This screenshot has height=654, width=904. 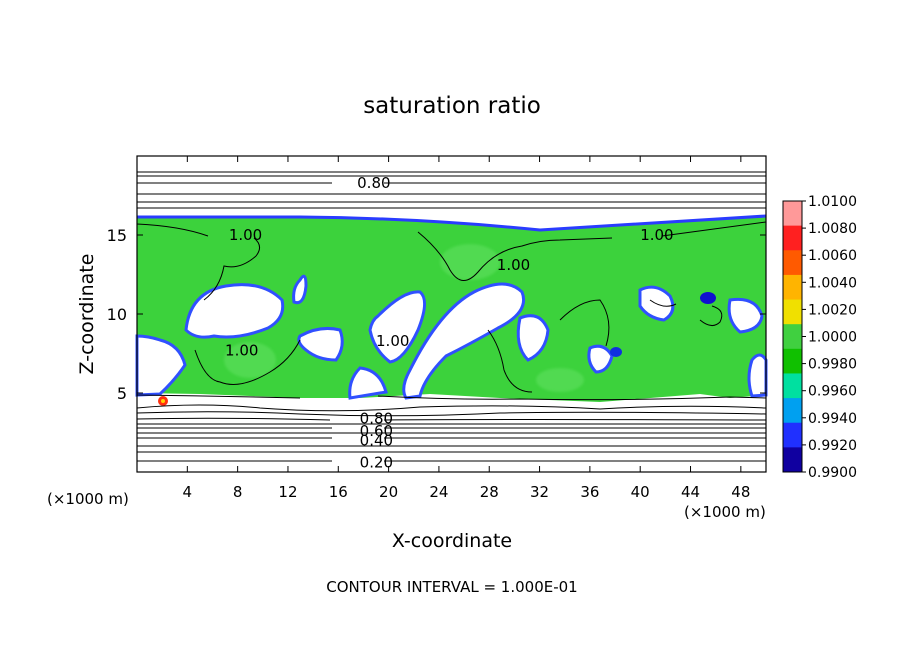 I want to click on x-tick-label: 36, so click(x=589, y=492).